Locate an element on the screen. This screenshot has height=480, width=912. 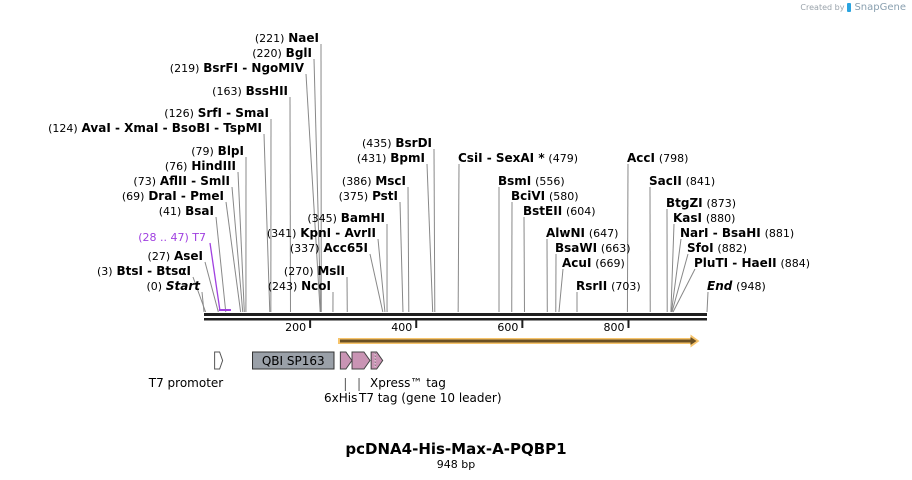
site-position: (948) is located at coordinates (751, 286).